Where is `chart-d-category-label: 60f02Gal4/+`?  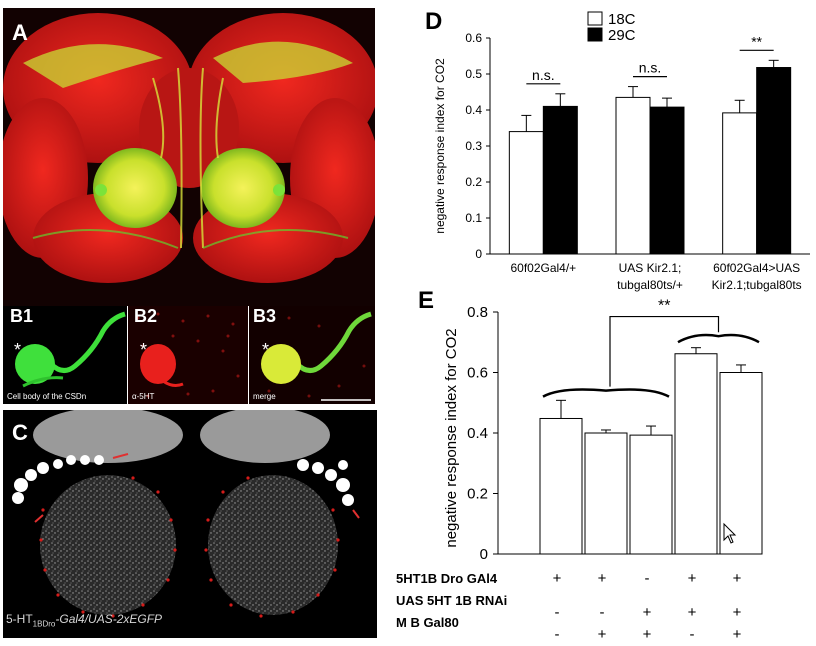
chart-d-category-label: 60f02Gal4/+ is located at coordinates (543, 268).